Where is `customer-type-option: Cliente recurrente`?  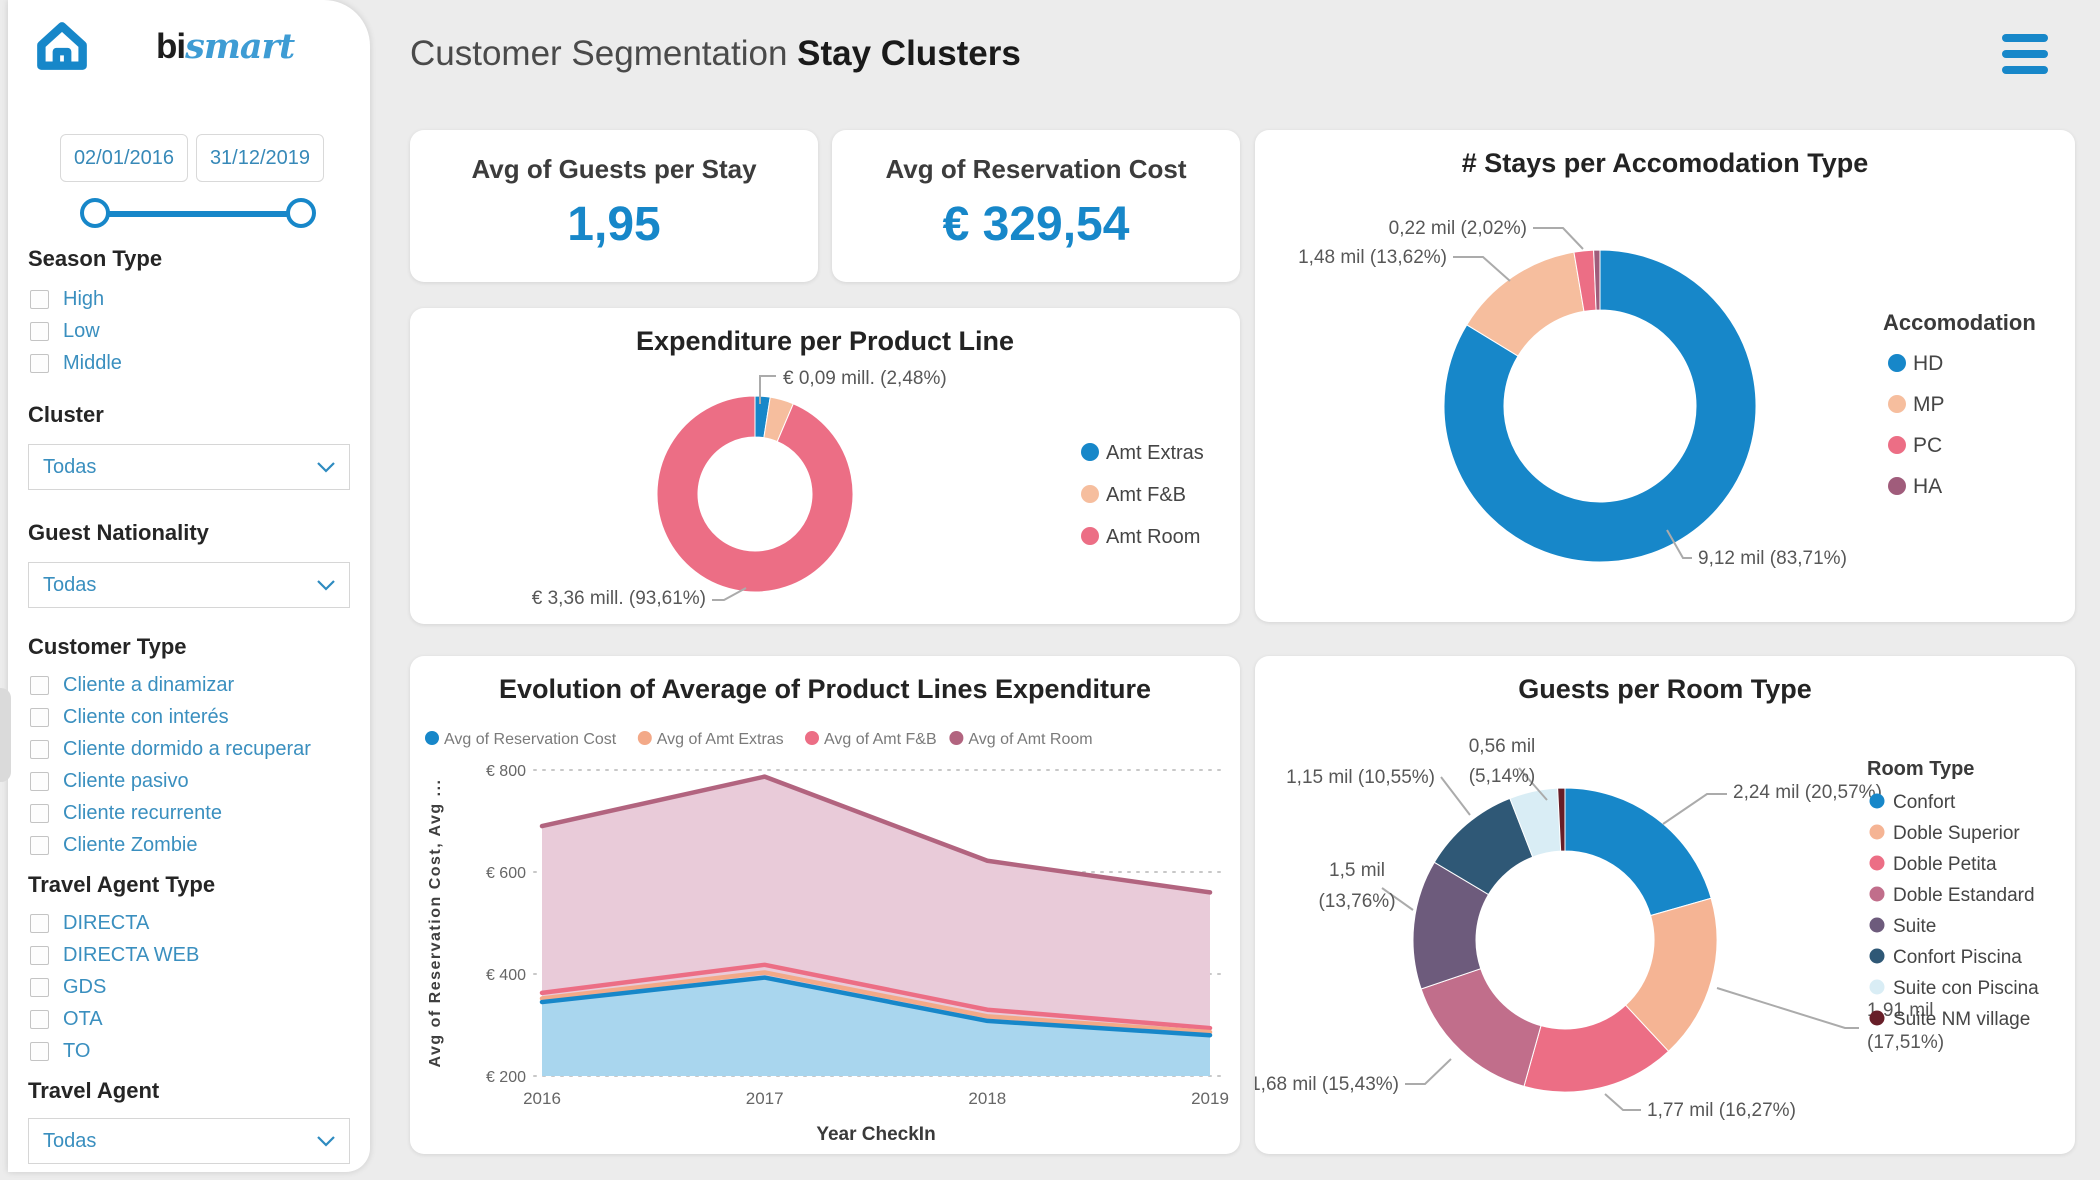 customer-type-option: Cliente recurrente is located at coordinates (126, 813).